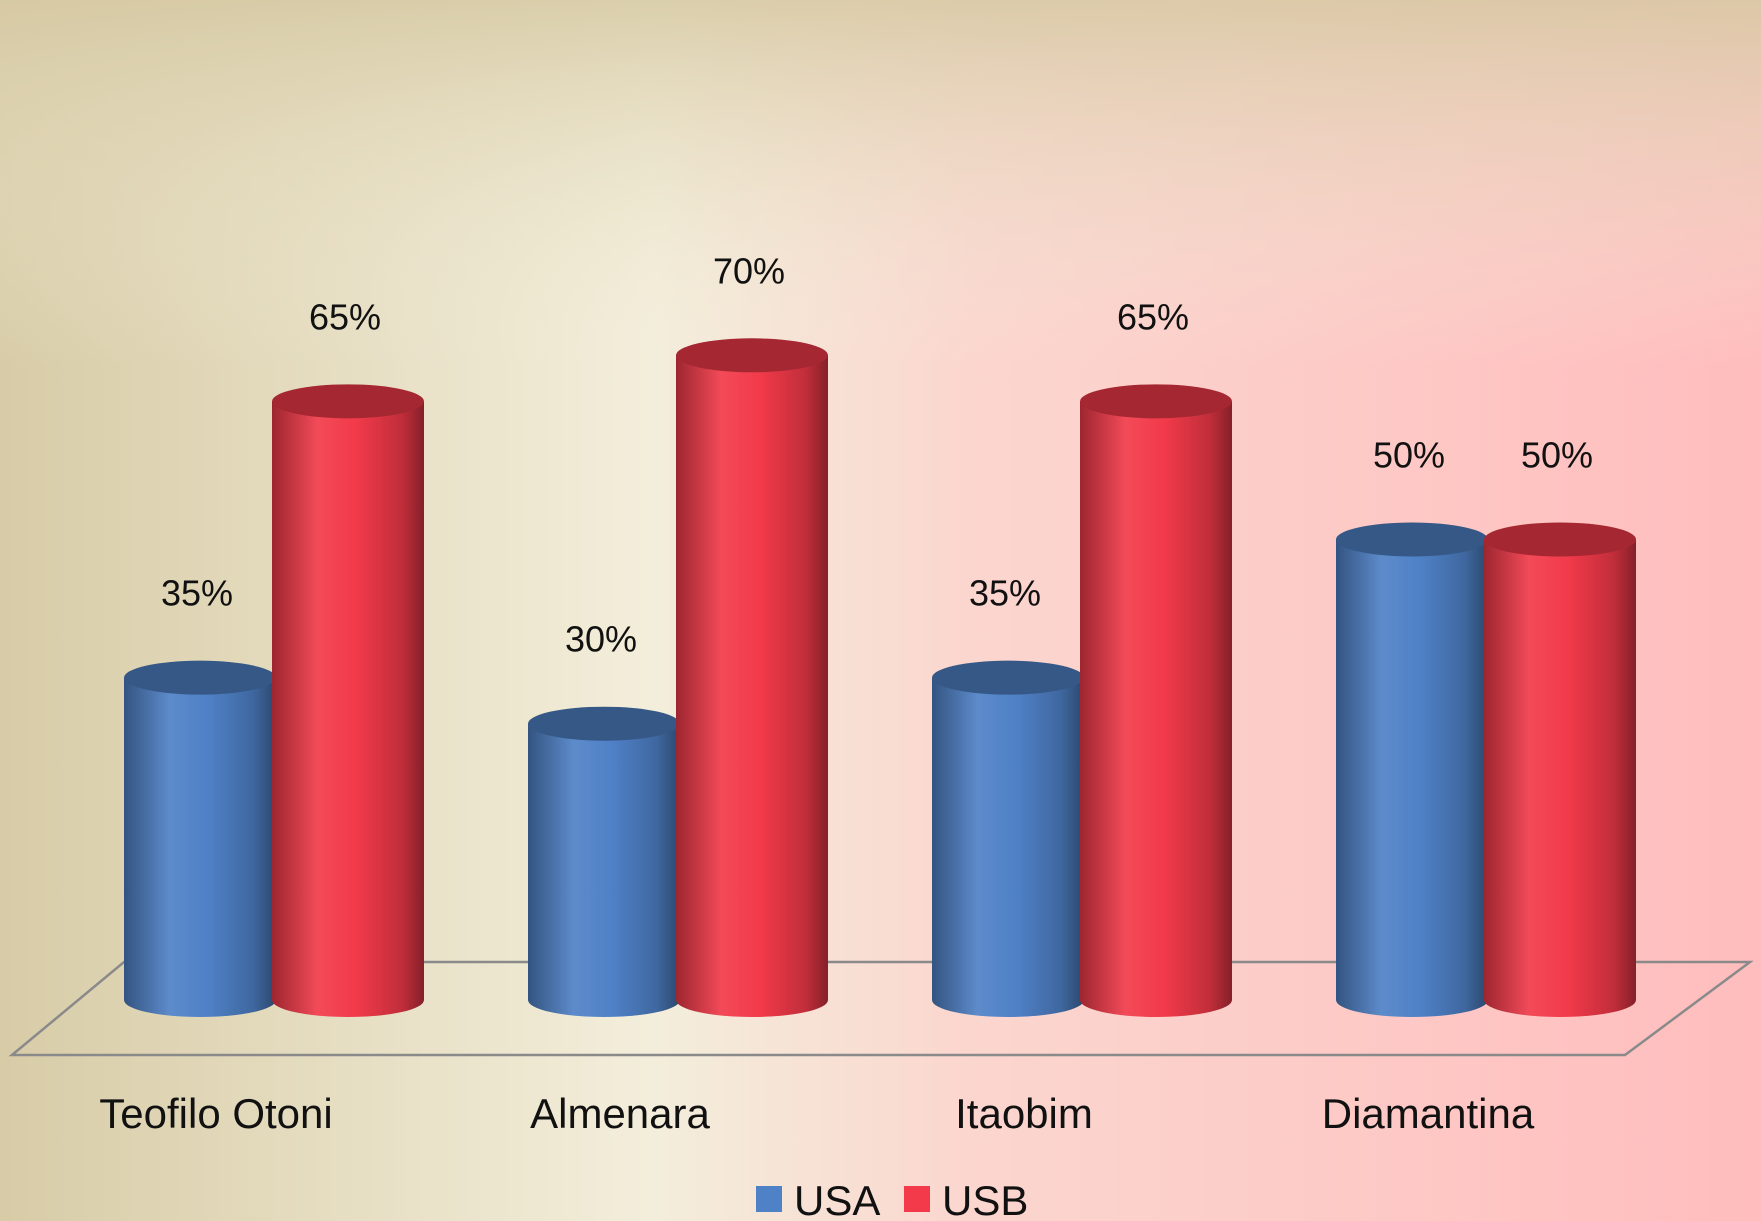  What do you see at coordinates (817, 1113) in the screenshot?
I see `category-labels: Teofilo Otoni Almenara Itaobim Diamantina` at bounding box center [817, 1113].